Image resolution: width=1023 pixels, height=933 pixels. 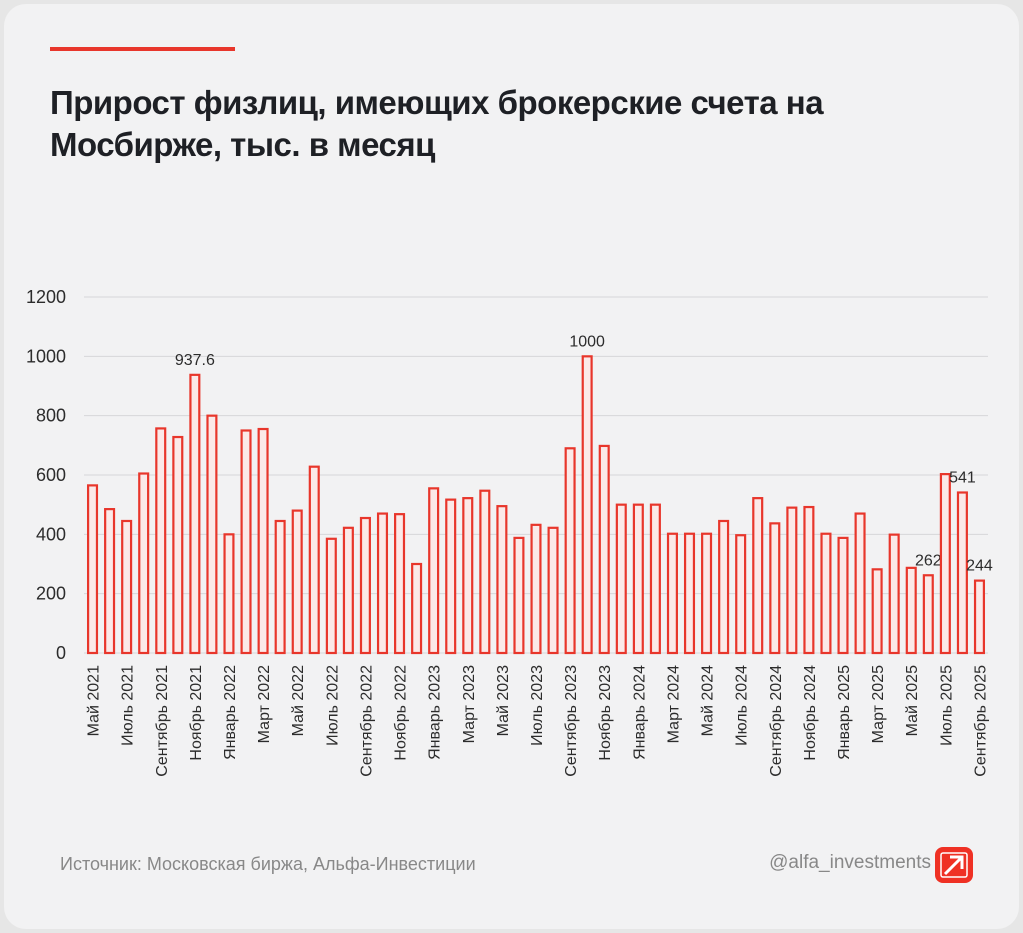 What do you see at coordinates (850, 862) in the screenshot?
I see `handle: @alfa_investments` at bounding box center [850, 862].